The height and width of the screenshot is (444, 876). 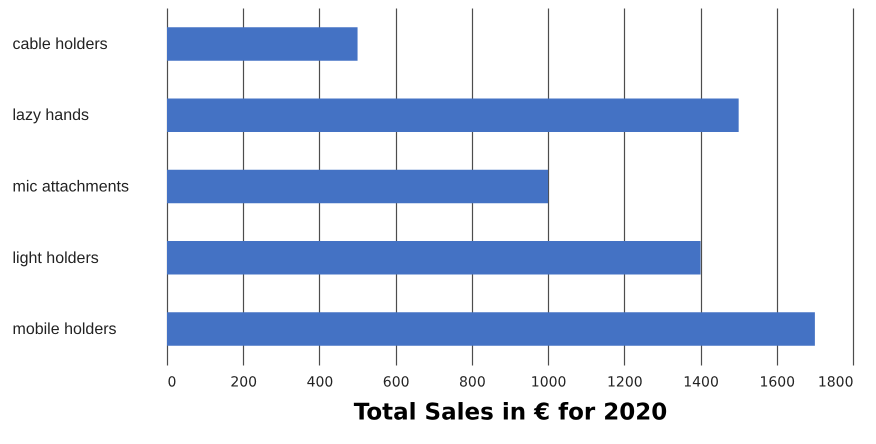 I want to click on x-tick-label: 800, so click(x=472, y=382).